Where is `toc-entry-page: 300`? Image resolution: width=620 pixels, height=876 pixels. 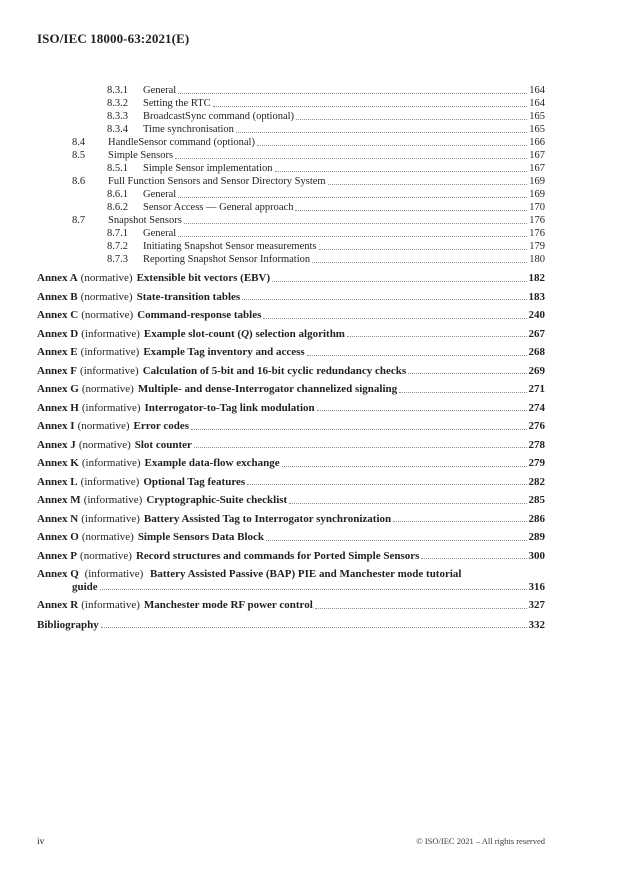 toc-entry-page: 300 is located at coordinates (537, 555).